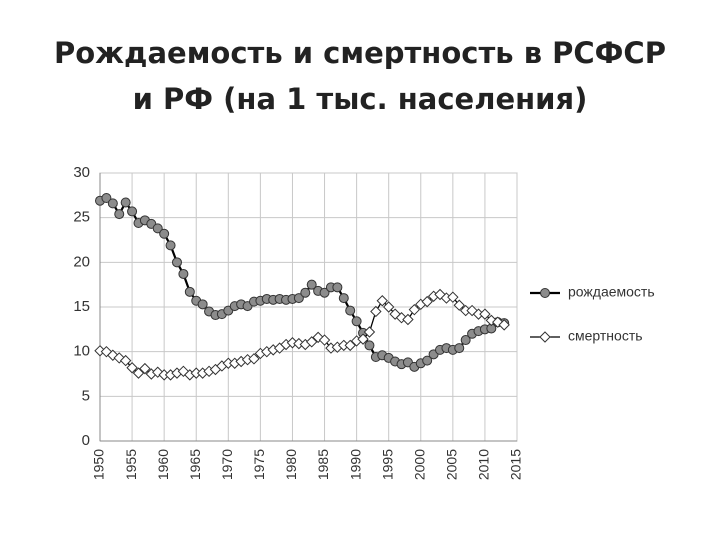  What do you see at coordinates (611, 292) in the screenshot?
I see `legend-label: рождаемость` at bounding box center [611, 292].